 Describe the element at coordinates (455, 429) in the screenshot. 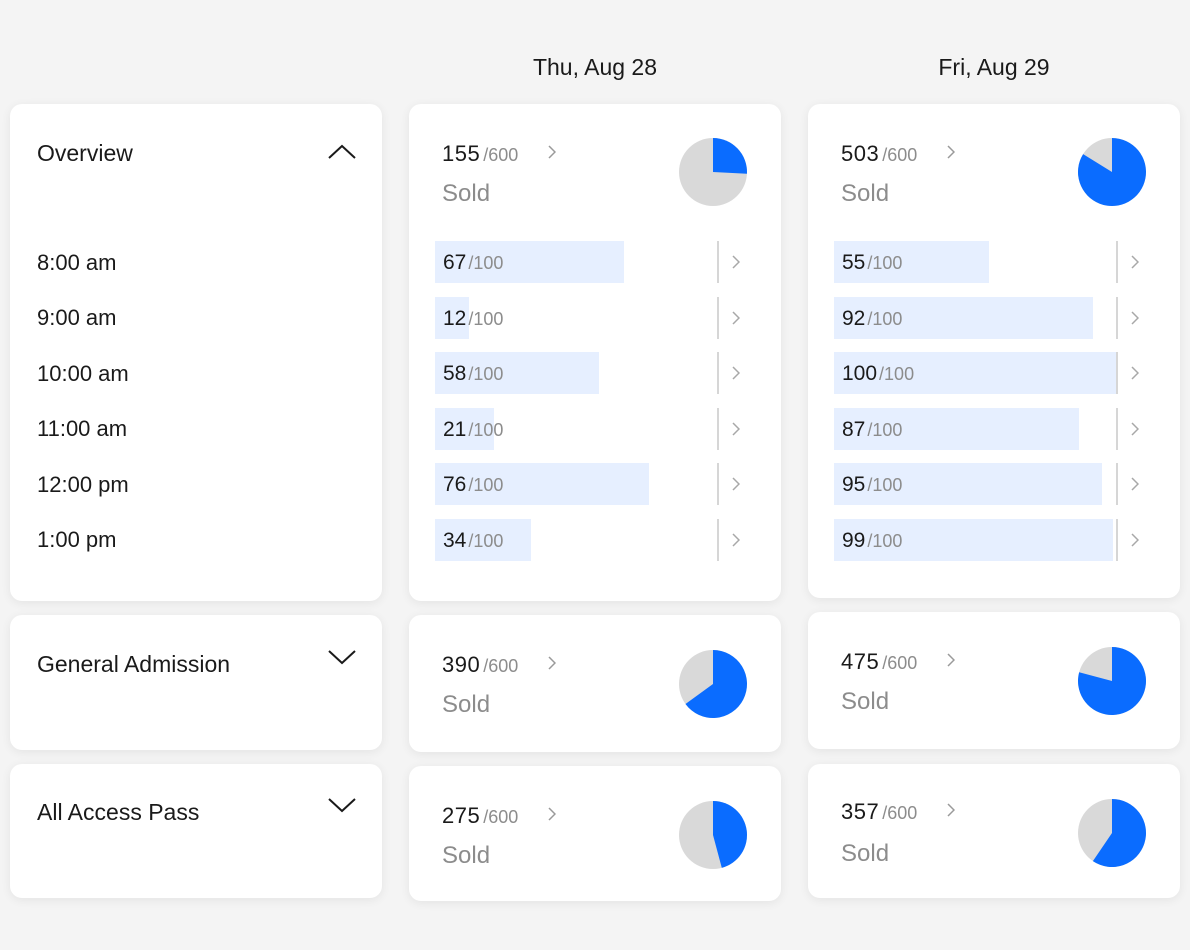

I see `slot-sold: 21` at that location.